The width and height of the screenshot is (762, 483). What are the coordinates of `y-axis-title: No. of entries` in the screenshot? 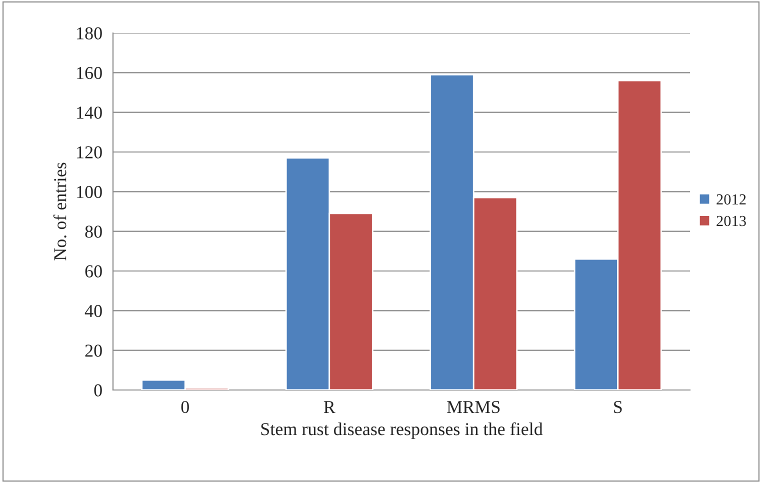 It's located at (59, 211).